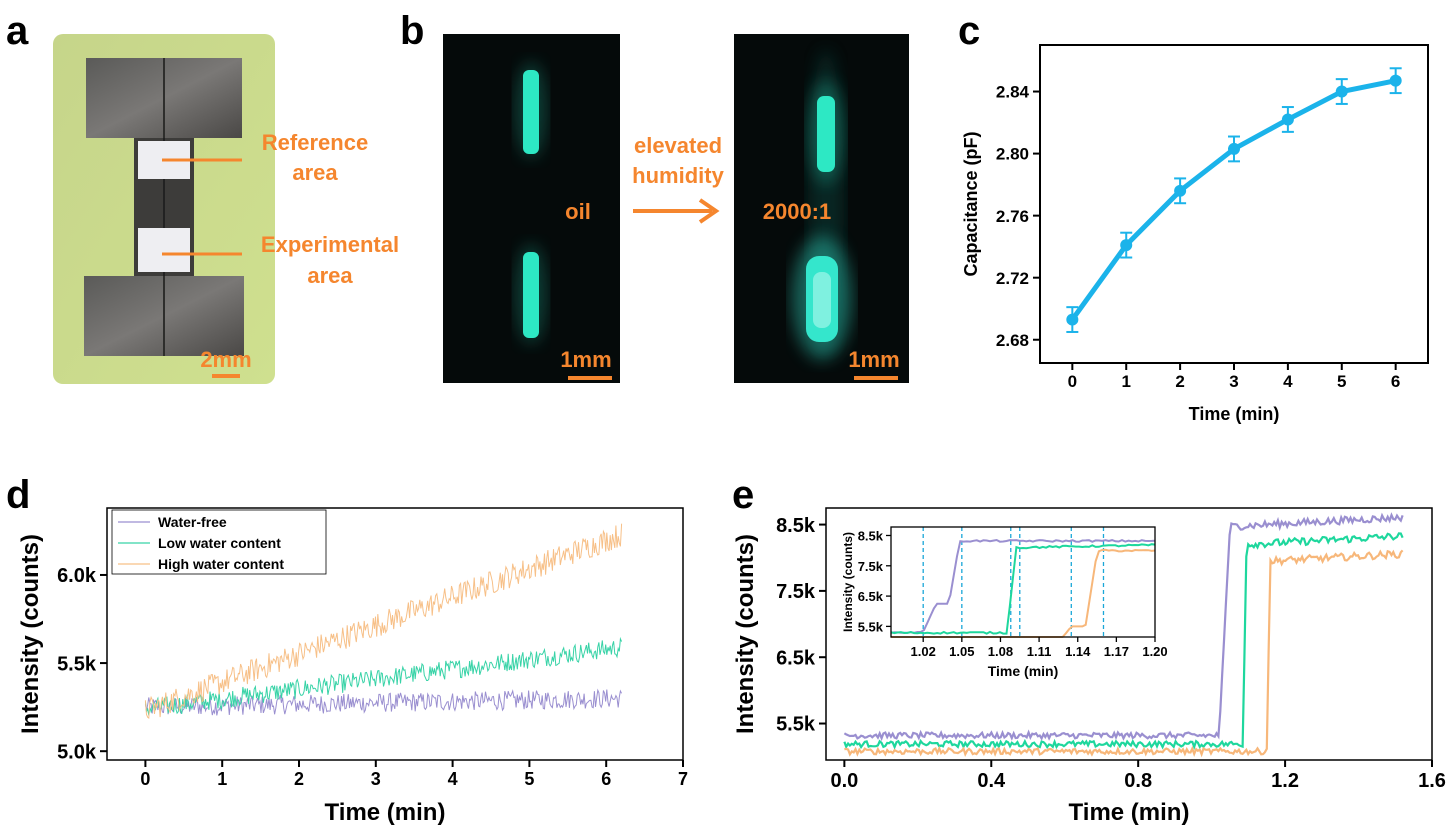  Describe the element at coordinates (164, 209) in the screenshot. I see `photo-sensor` at that location.